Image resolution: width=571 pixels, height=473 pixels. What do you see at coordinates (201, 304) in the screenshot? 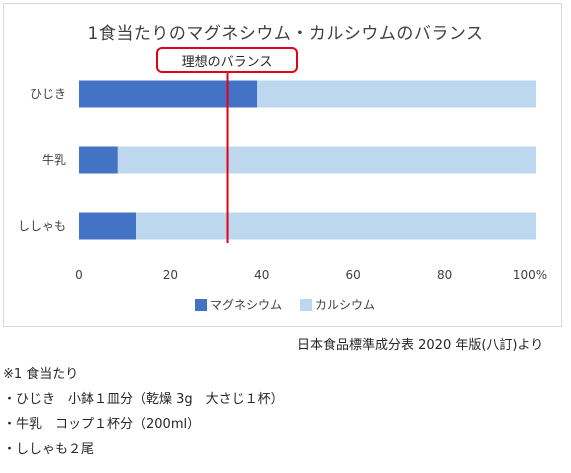
I see `legend-swatch-magnesium` at bounding box center [201, 304].